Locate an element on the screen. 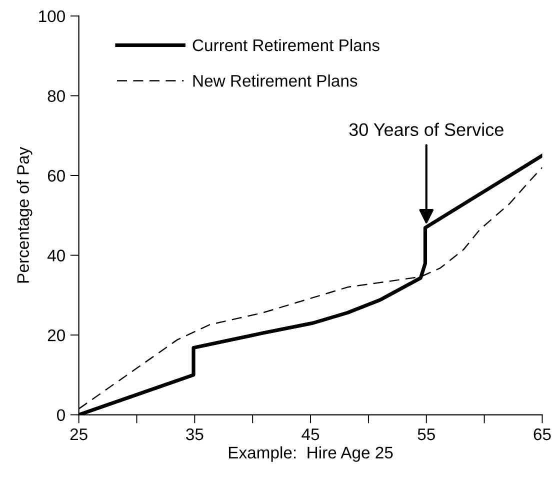 The width and height of the screenshot is (559, 484). annotation: 30 Years of Service is located at coordinates (426, 129).